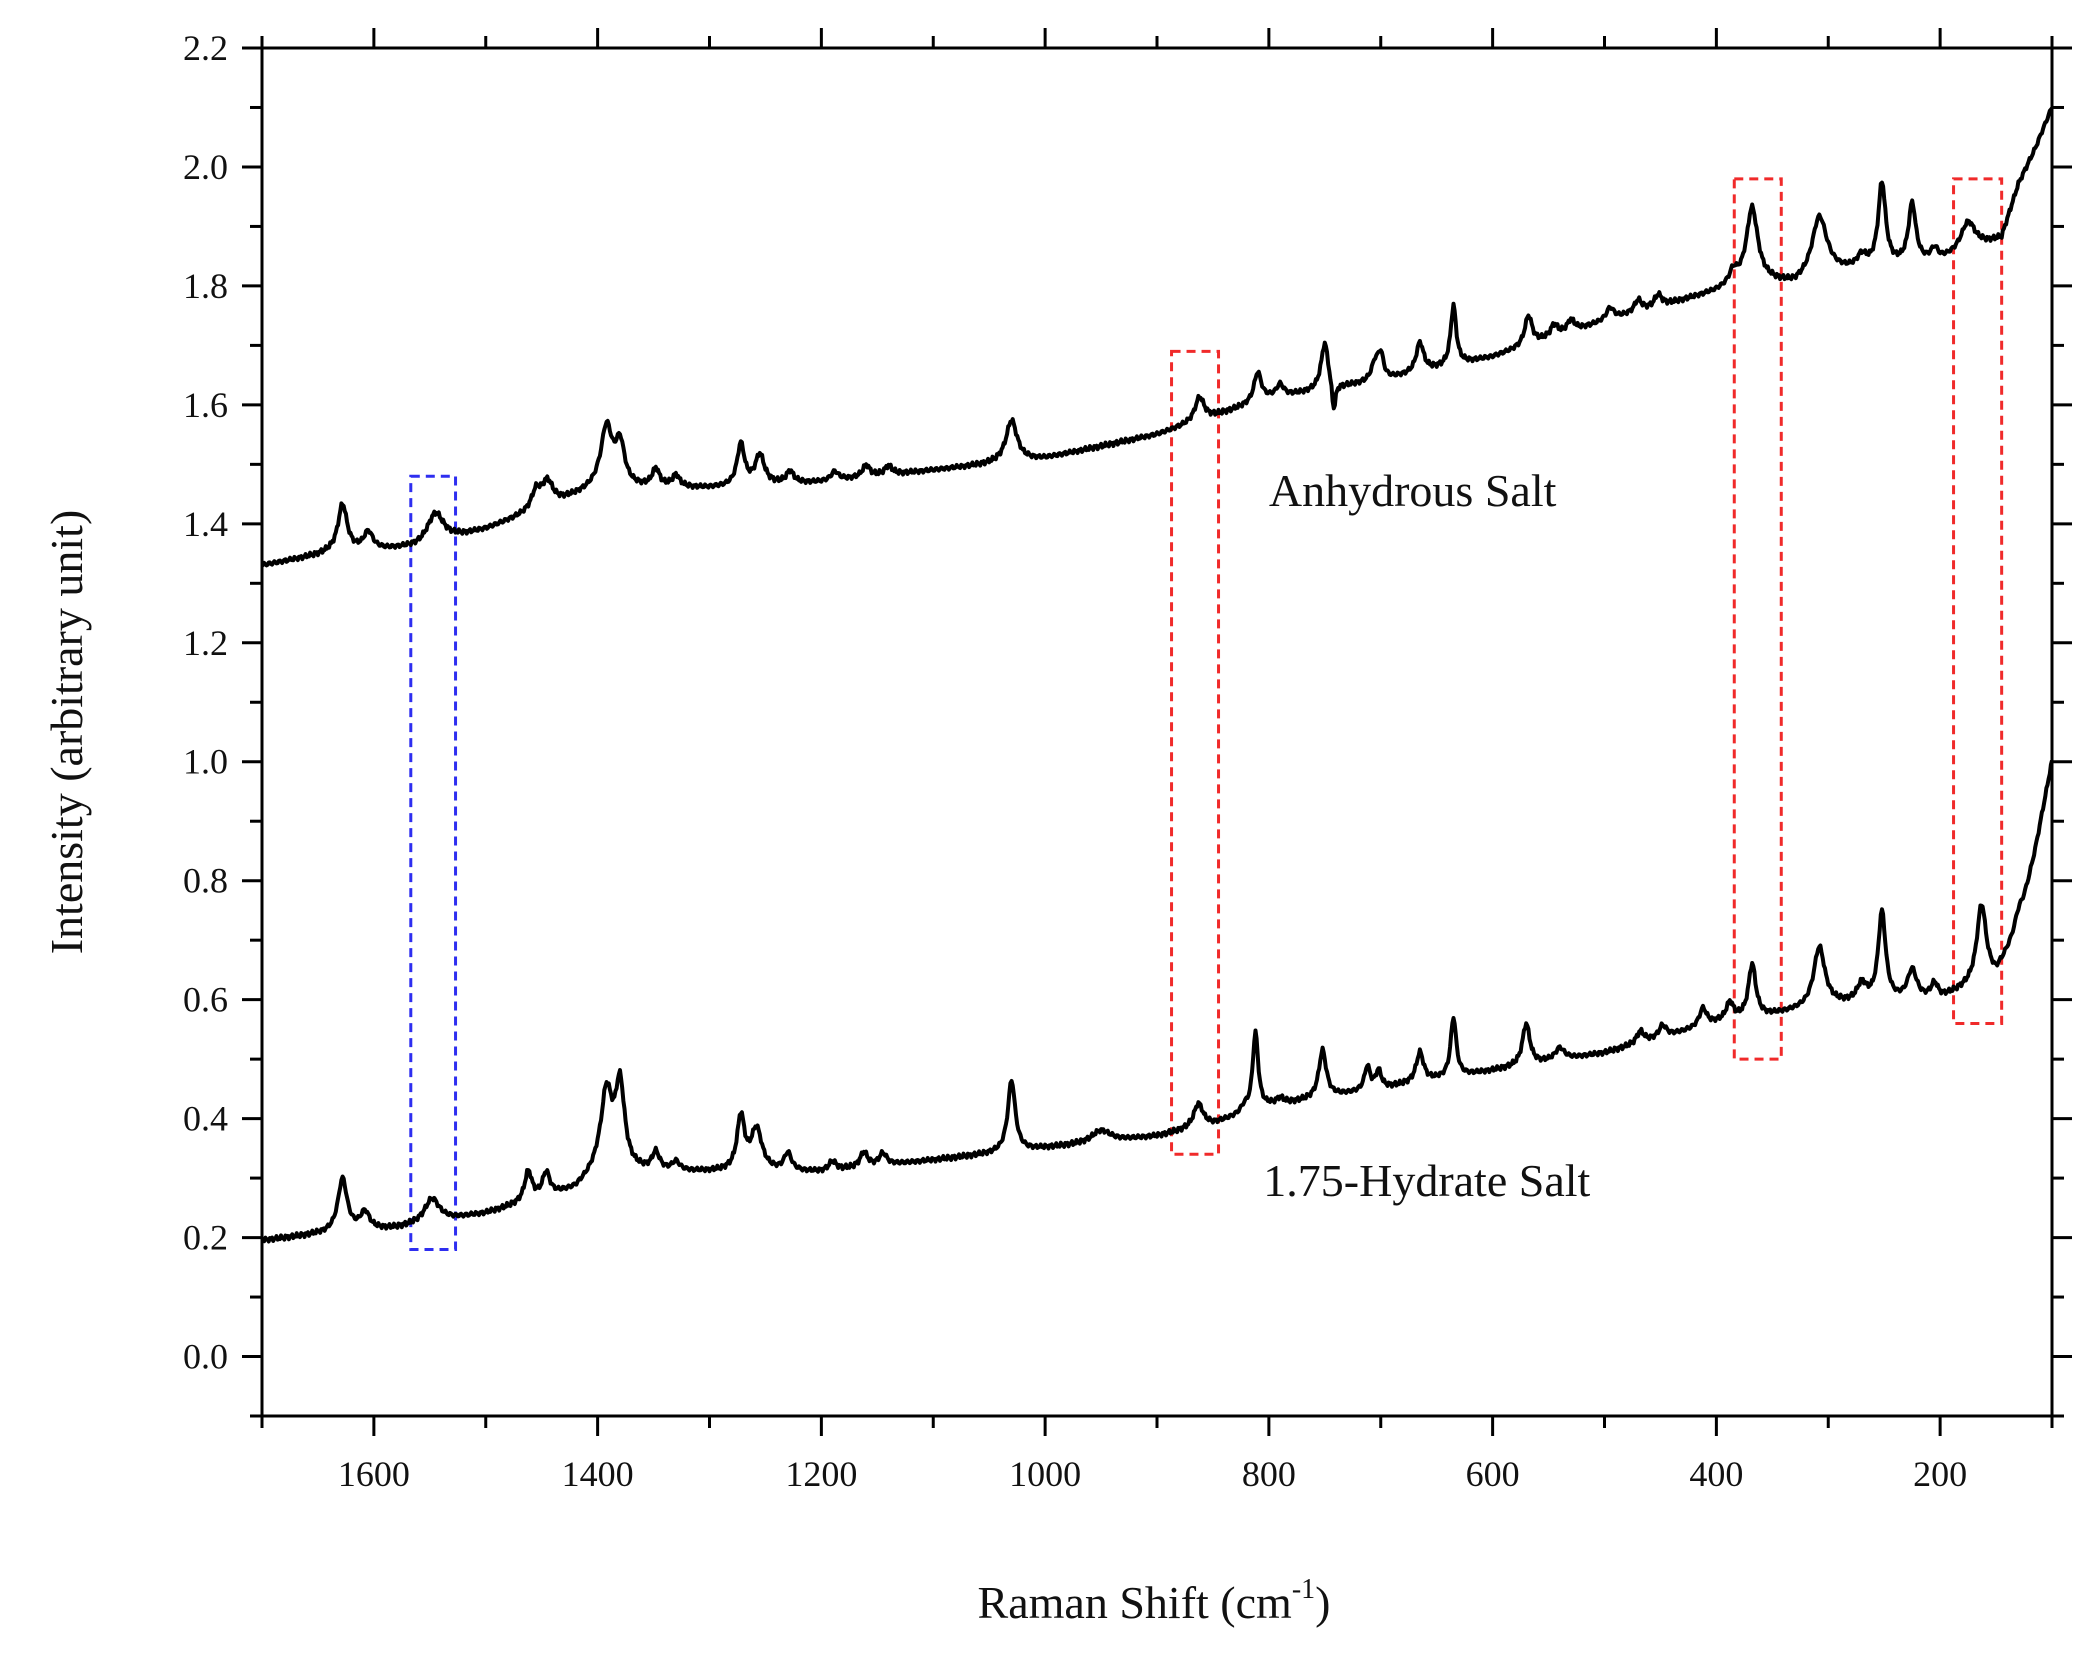 This screenshot has height=1656, width=2088. Describe the element at coordinates (821, 1474) in the screenshot. I see `x-tick-label: 1200` at that location.